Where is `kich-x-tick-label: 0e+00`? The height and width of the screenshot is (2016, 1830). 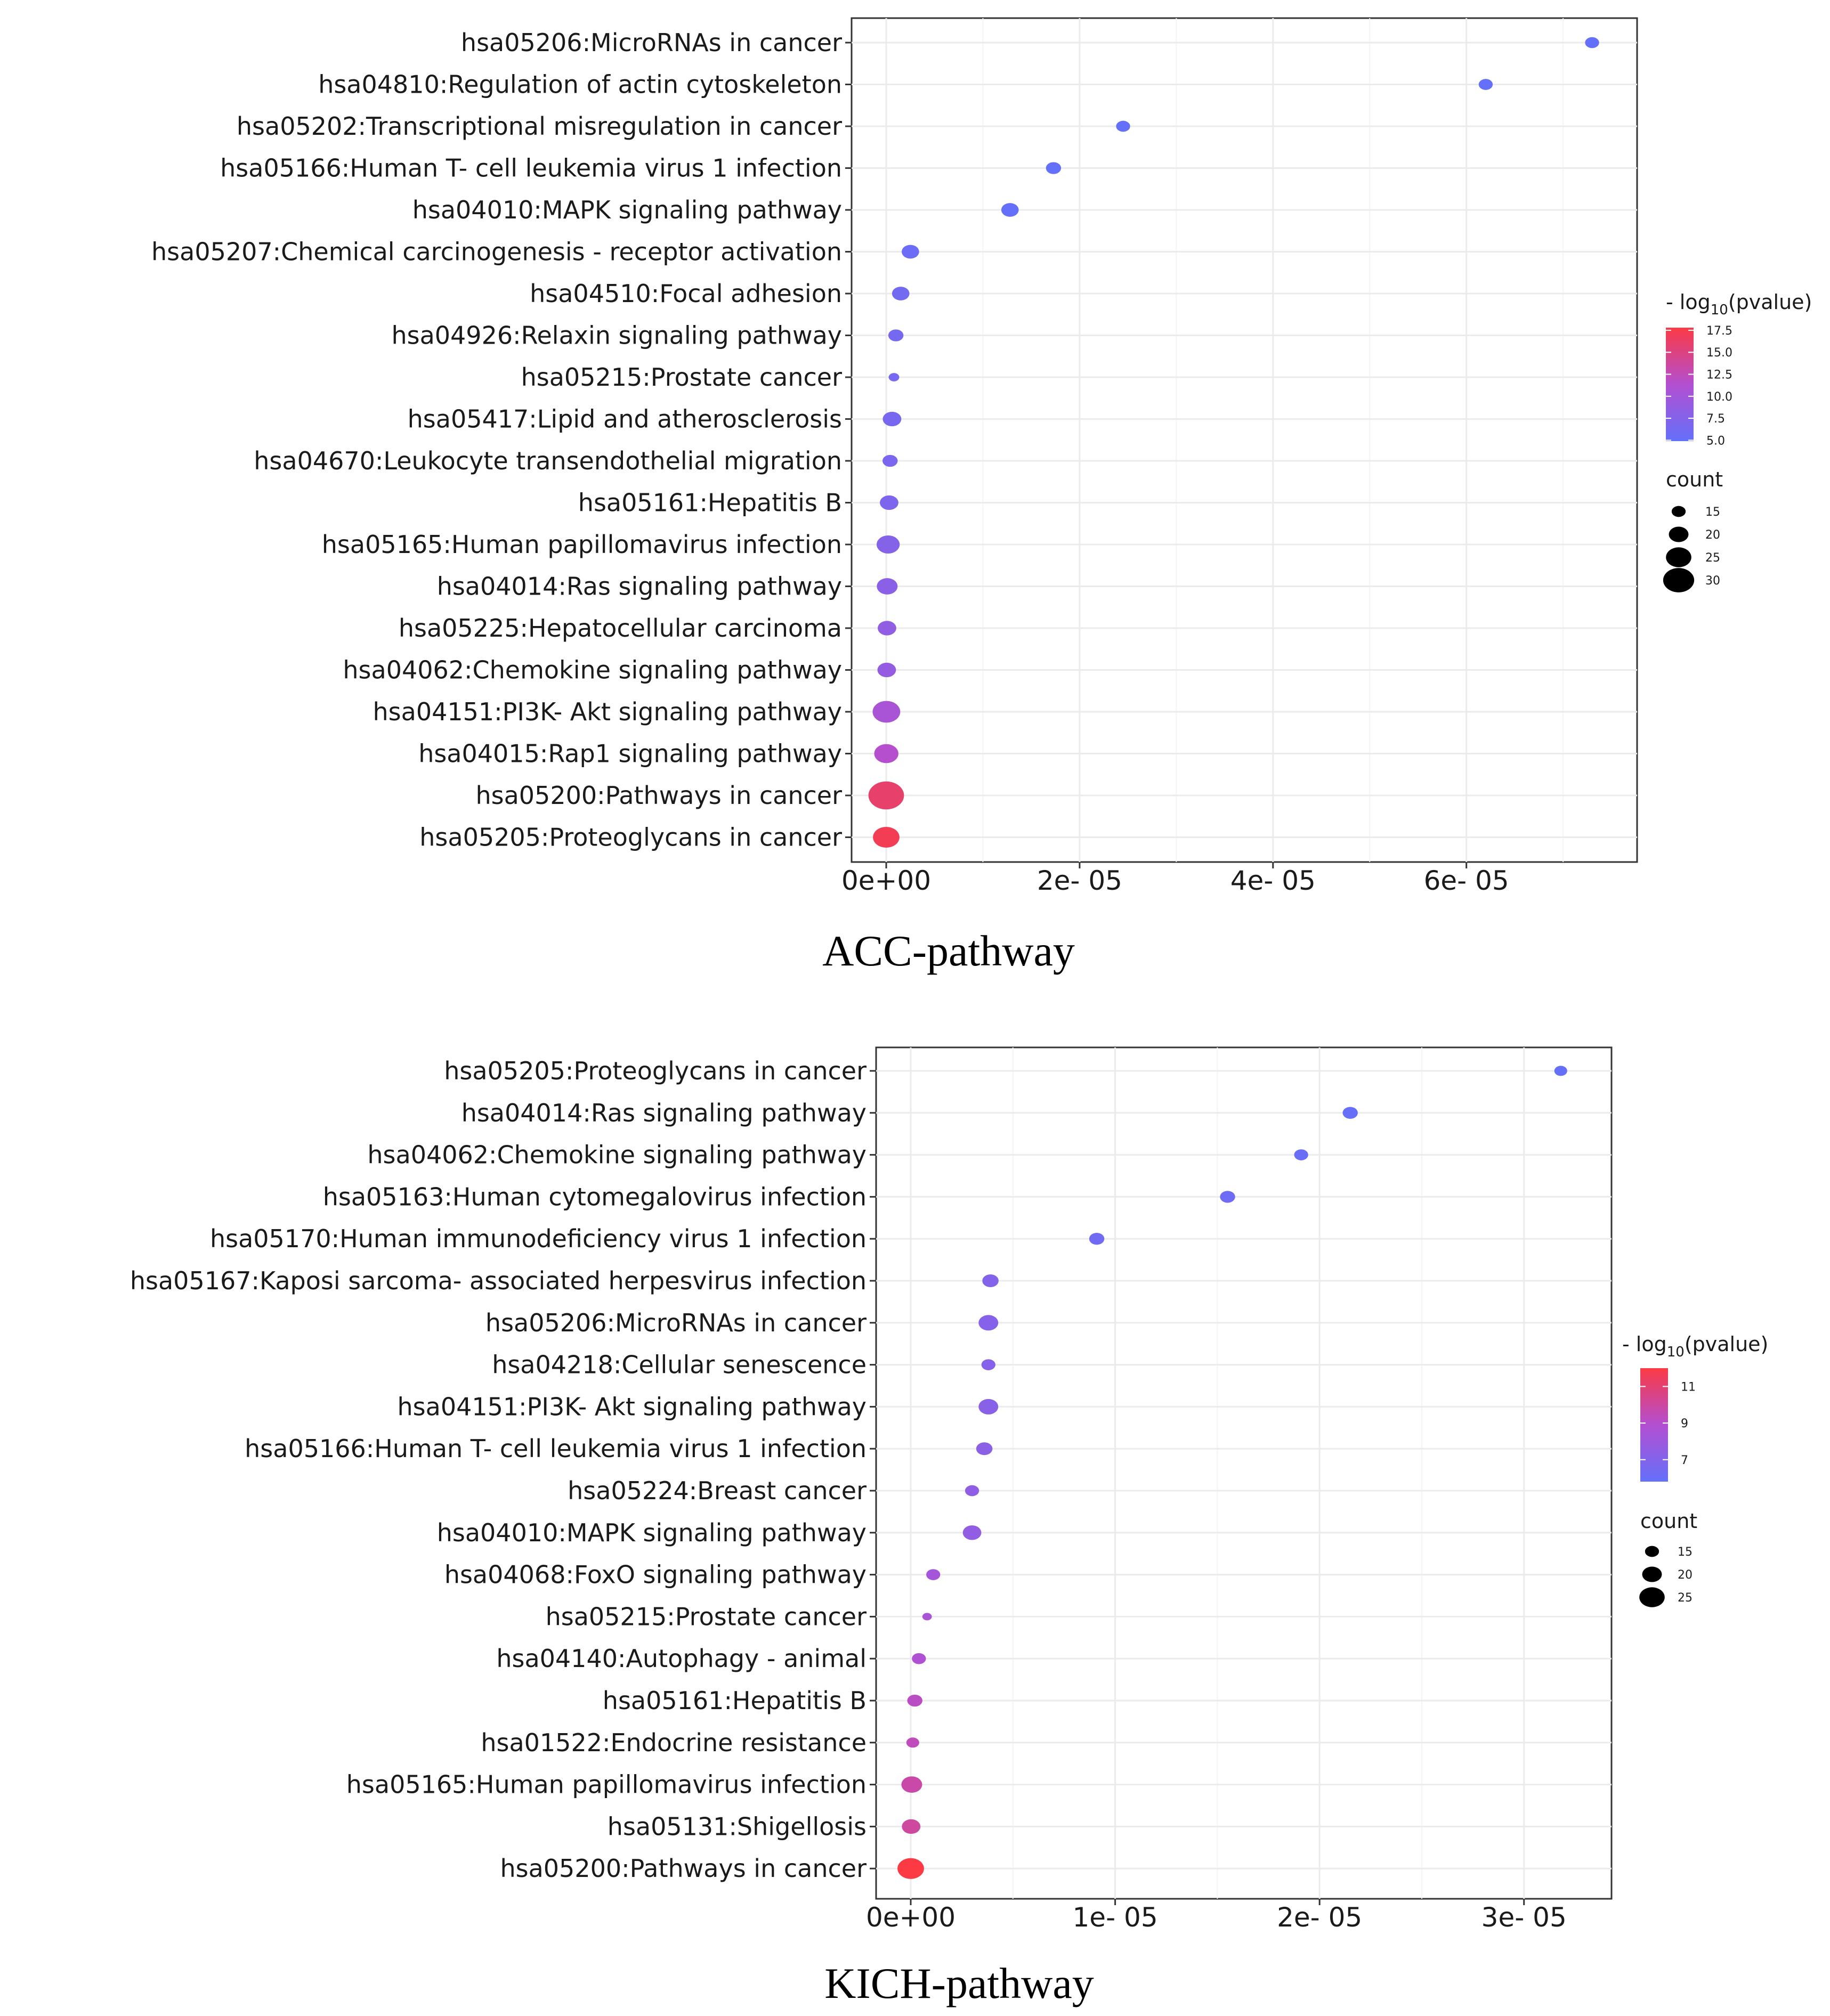
kich-x-tick-label: 0e+00 is located at coordinates (911, 1918).